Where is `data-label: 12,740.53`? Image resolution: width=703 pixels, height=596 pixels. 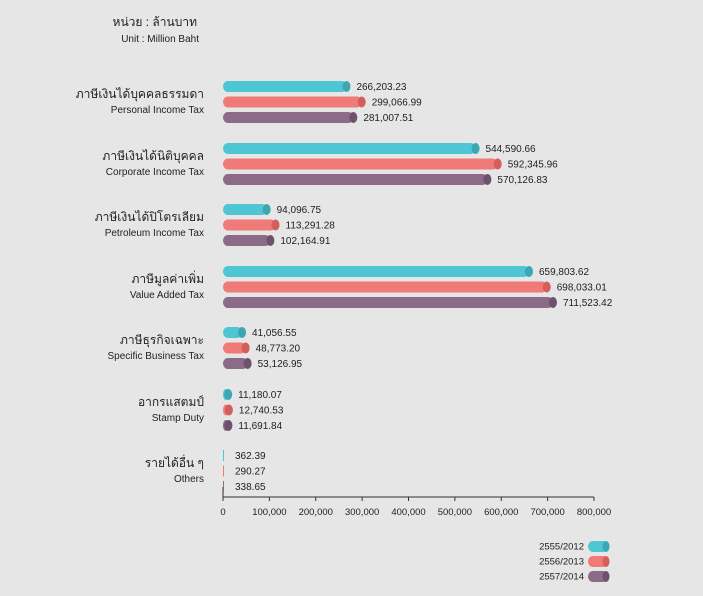 data-label: 12,740.53 is located at coordinates (261, 411).